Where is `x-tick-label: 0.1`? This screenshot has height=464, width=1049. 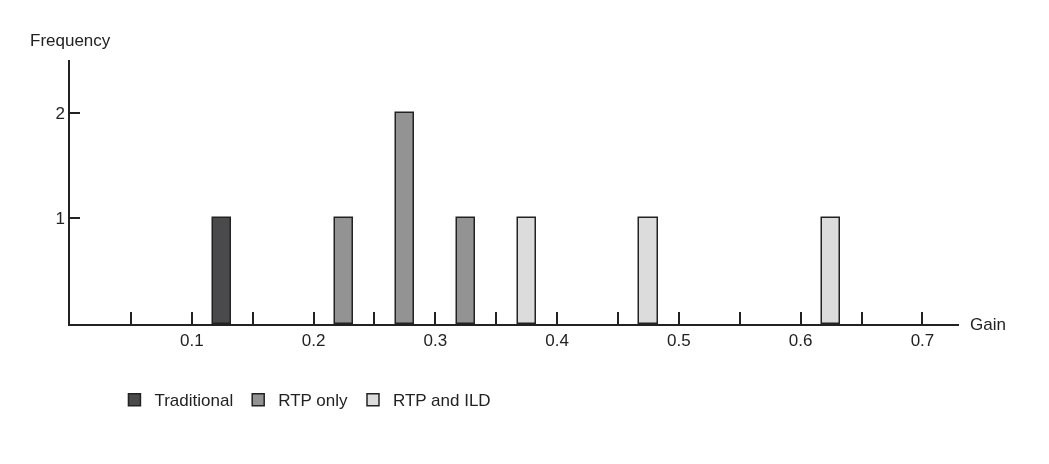
x-tick-label: 0.1 is located at coordinates (191, 341).